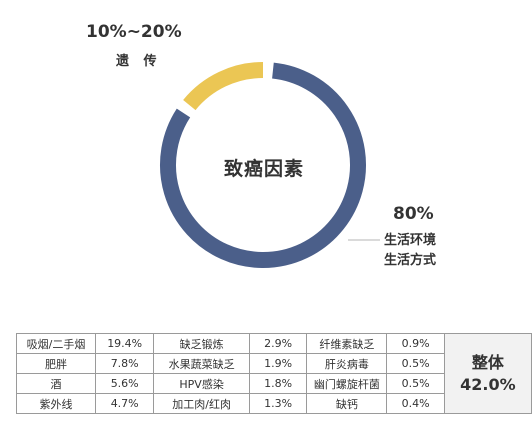 The height and width of the screenshot is (430, 532). I want to click on factor-name-cell: 肥胖, so click(56, 363).